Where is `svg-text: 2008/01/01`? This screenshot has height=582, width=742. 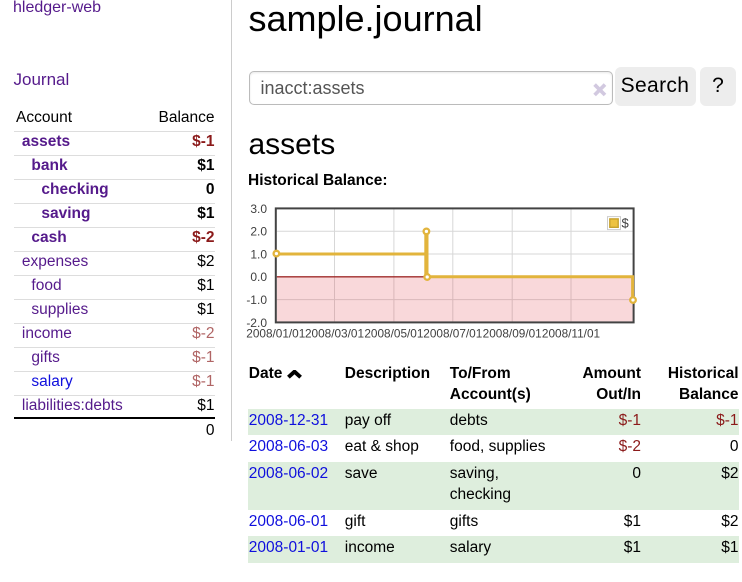
svg-text: 2008/01/01 is located at coordinates (275, 334).